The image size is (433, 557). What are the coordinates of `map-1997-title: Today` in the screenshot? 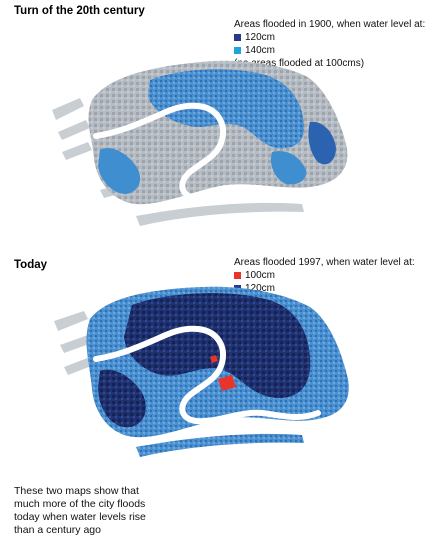 It's located at (30, 265).